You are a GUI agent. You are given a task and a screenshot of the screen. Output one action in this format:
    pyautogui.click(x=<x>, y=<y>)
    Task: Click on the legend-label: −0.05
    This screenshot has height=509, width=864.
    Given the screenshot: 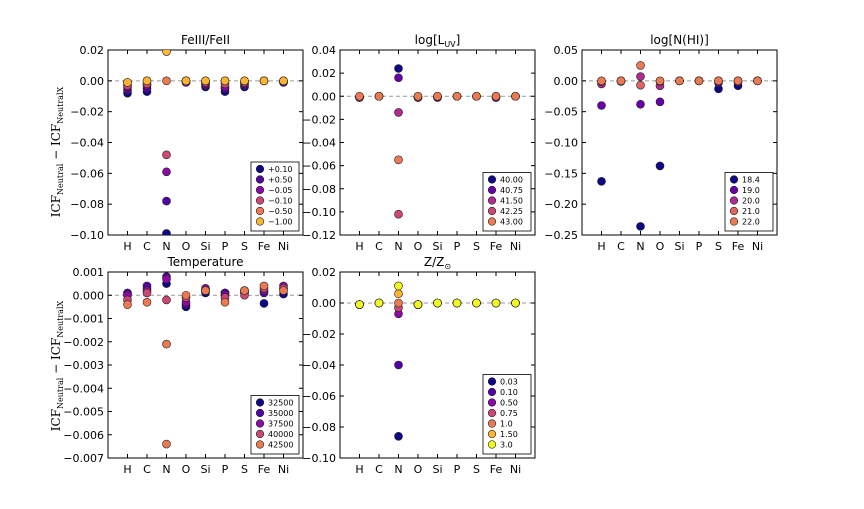 What is the action you would take?
    pyautogui.click(x=280, y=190)
    